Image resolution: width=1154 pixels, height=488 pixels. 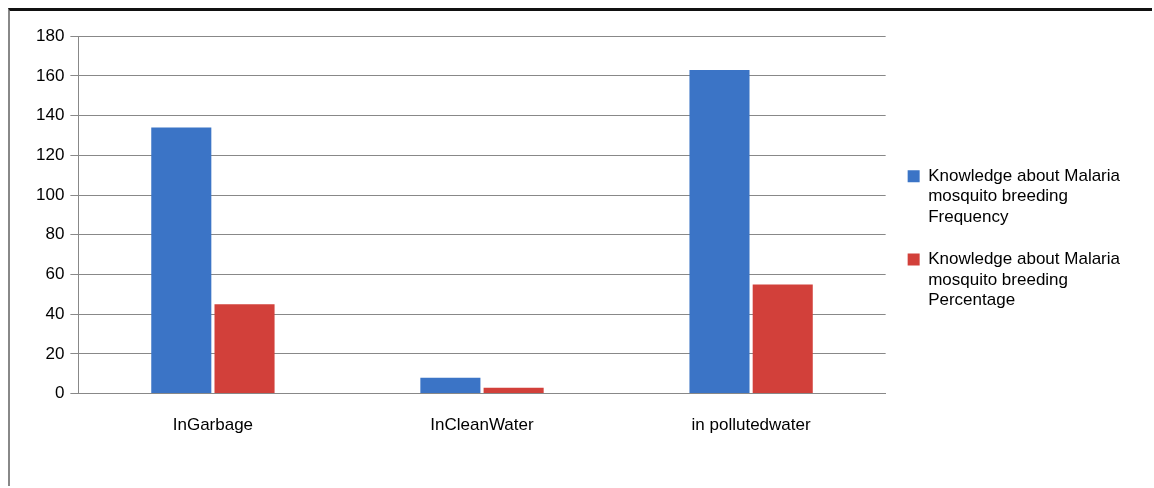 I want to click on y-tick-label: 60, so click(x=55, y=274).